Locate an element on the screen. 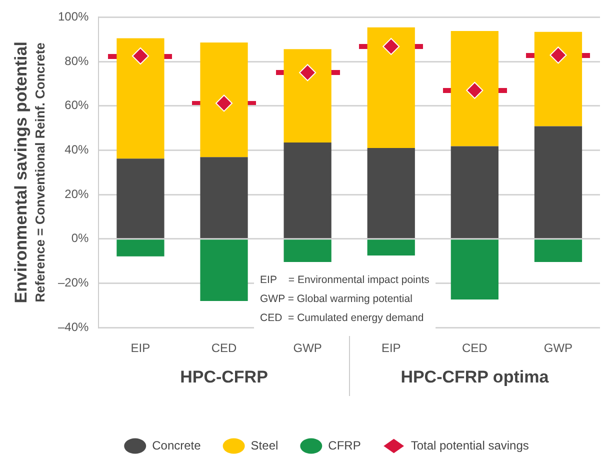  text: HPC-CFRP is located at coordinates (224, 376).